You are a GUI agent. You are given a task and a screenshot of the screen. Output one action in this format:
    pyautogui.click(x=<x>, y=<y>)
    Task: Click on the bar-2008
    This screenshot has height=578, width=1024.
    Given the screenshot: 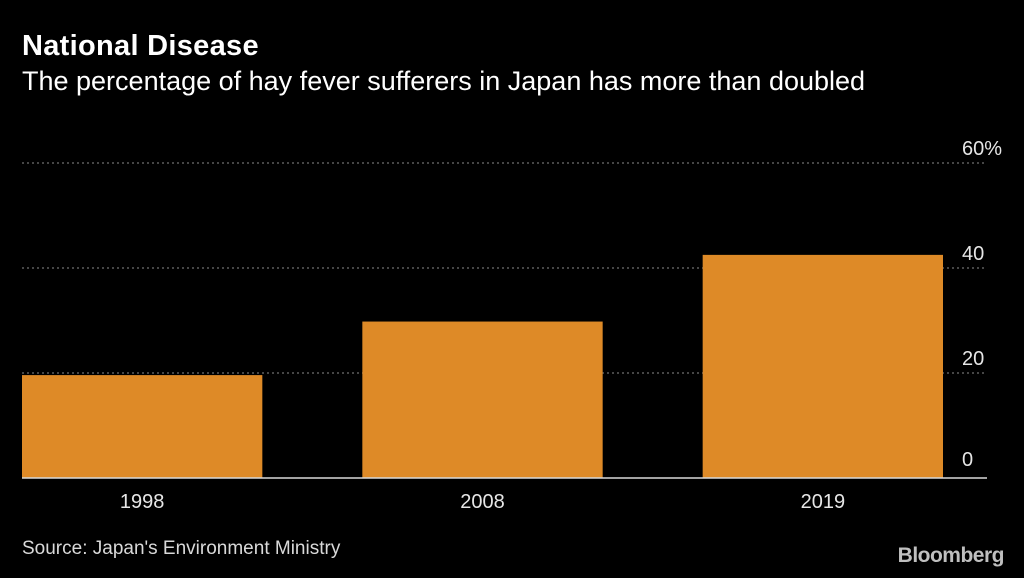 What is the action you would take?
    pyautogui.click(x=482, y=399)
    